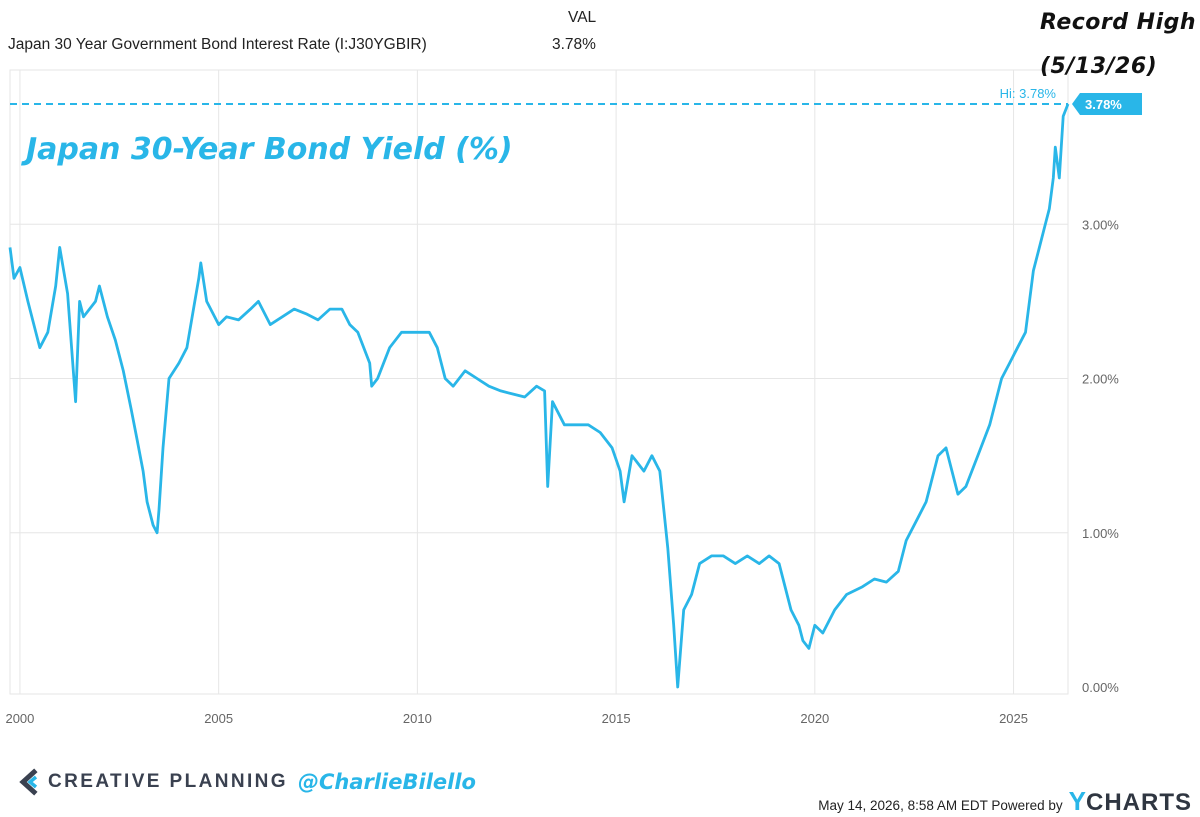 Image resolution: width=1200 pixels, height=817 pixels. I want to click on ycharts-logo-y: Y, so click(1077, 801).